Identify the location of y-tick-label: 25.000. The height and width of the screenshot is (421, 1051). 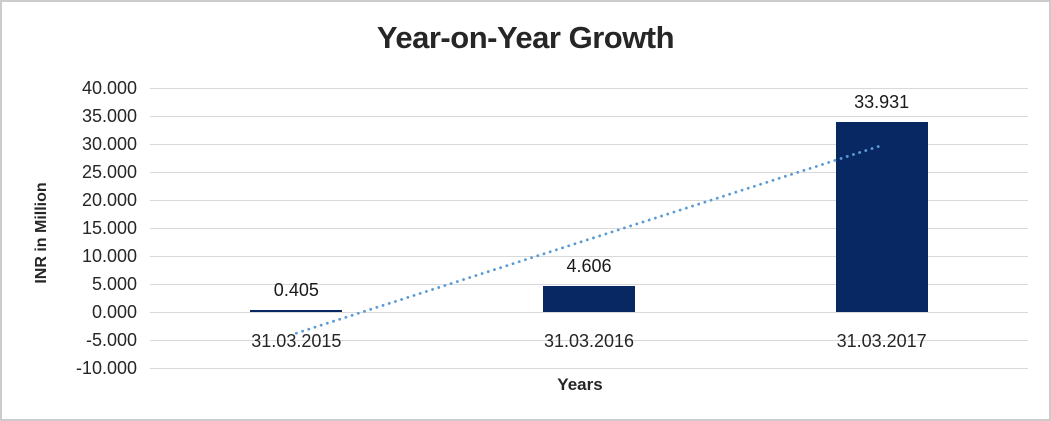
(109, 172).